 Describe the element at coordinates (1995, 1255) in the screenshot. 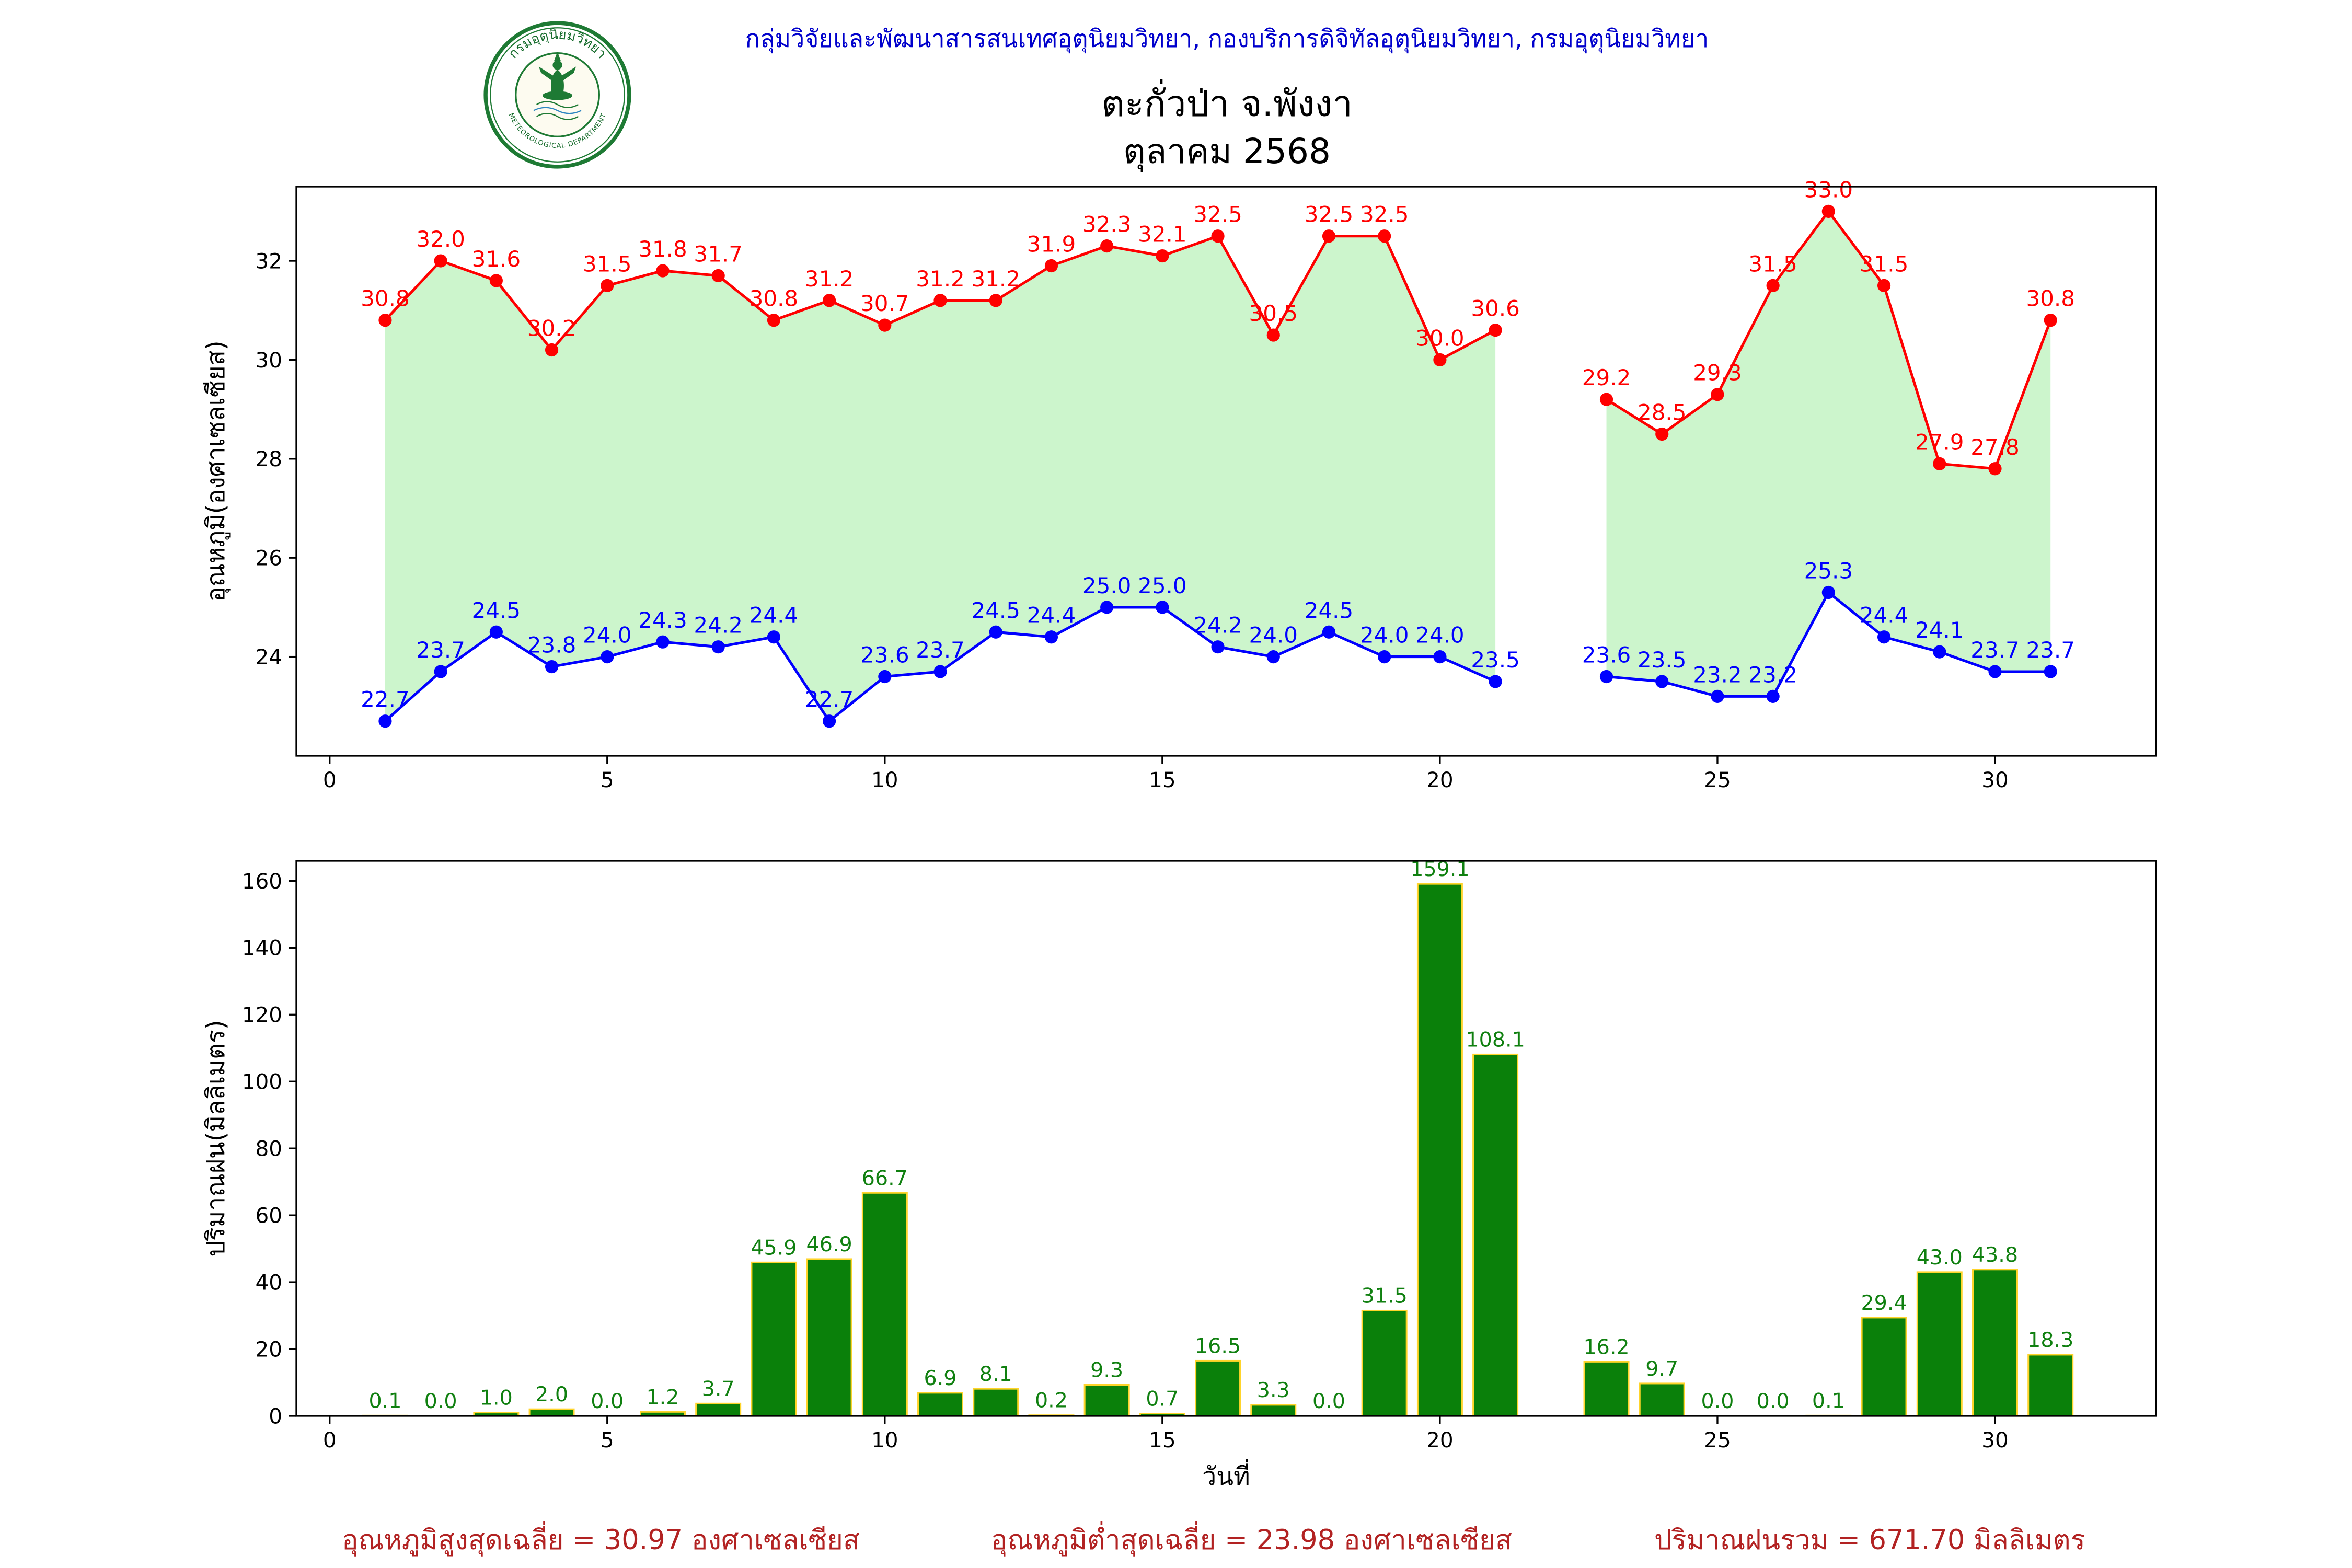

I see `rainfall-label: 43.8` at that location.